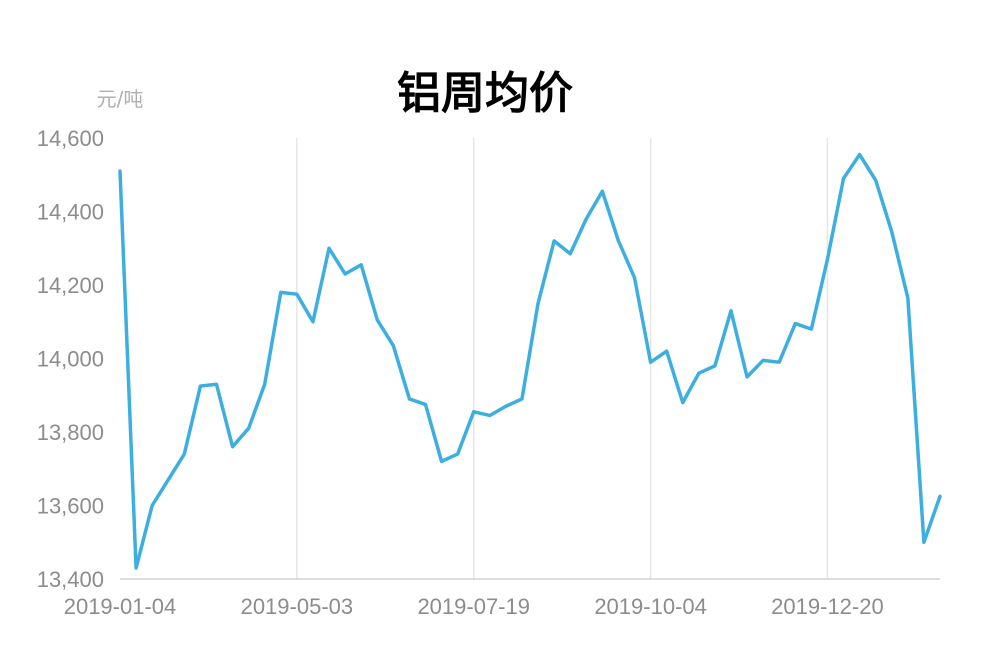 The image size is (1000, 660). Describe the element at coordinates (70, 506) in the screenshot. I see `y-tick-label: 13,600` at that location.